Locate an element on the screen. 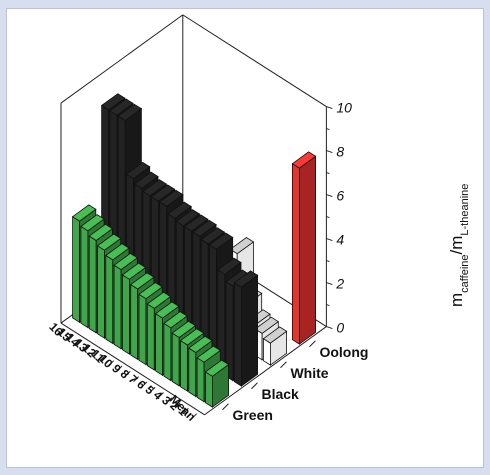 The image size is (490, 475). y-axis-title: mcaffeine/mL-theanine is located at coordinates (459, 245).